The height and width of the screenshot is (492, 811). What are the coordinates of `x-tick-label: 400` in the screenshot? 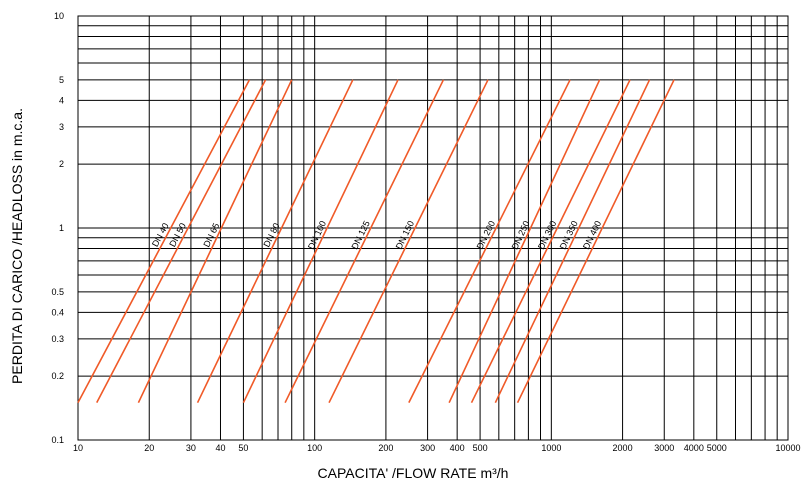 It's located at (457, 448).